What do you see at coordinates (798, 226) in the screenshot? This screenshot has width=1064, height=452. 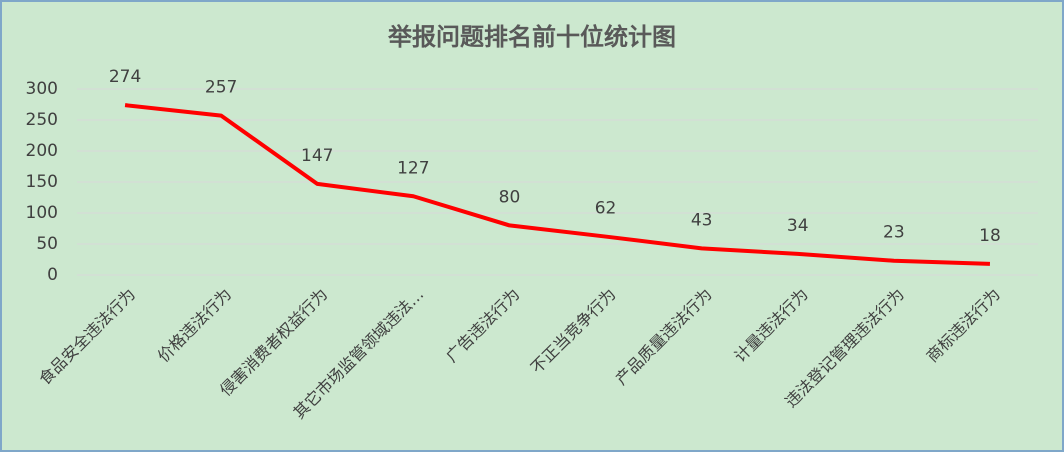 I see `data-label: 34` at bounding box center [798, 226].